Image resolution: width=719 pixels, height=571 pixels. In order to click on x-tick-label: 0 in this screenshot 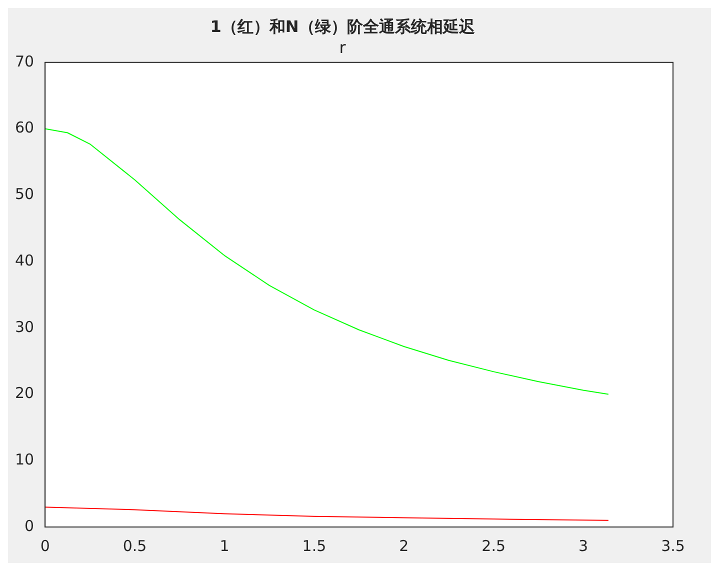, I will do `click(45, 545)`.